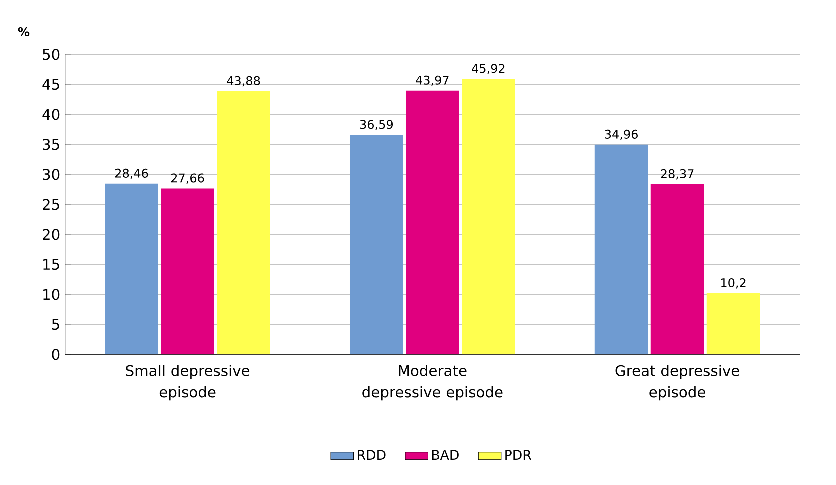 Image resolution: width=836 pixels, height=485 pixels. Describe the element at coordinates (432, 81) in the screenshot. I see `data-label: 43,97` at that location.